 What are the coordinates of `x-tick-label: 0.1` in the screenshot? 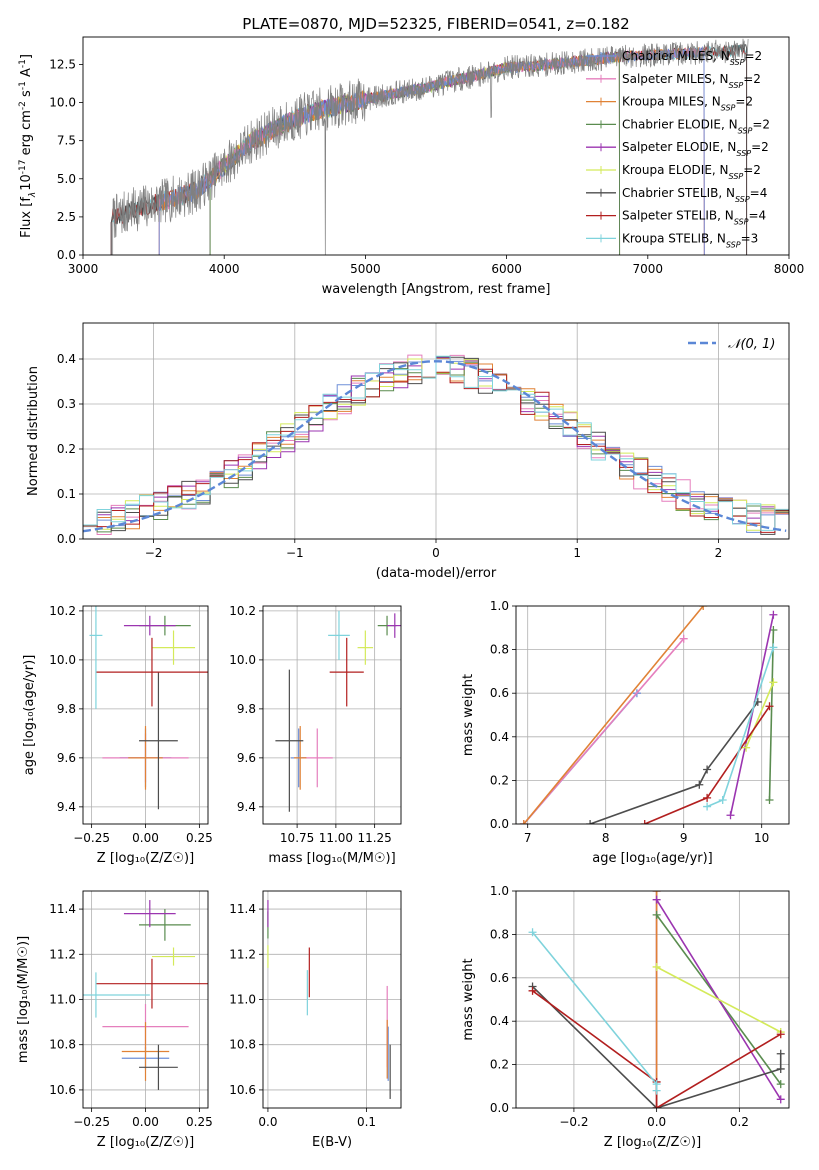 It's located at (366, 1122).